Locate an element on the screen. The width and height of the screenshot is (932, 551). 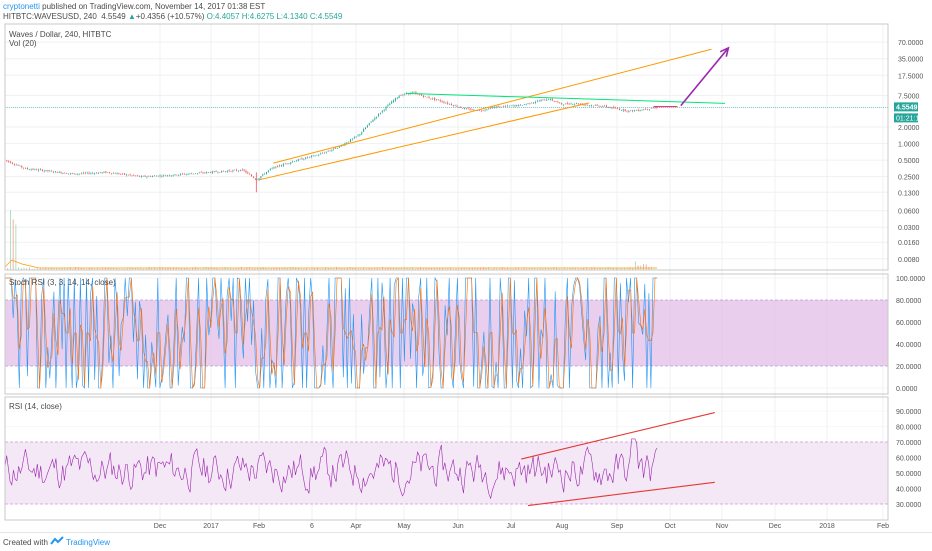
rsi-tick-label: 30.0000 is located at coordinates (908, 505).